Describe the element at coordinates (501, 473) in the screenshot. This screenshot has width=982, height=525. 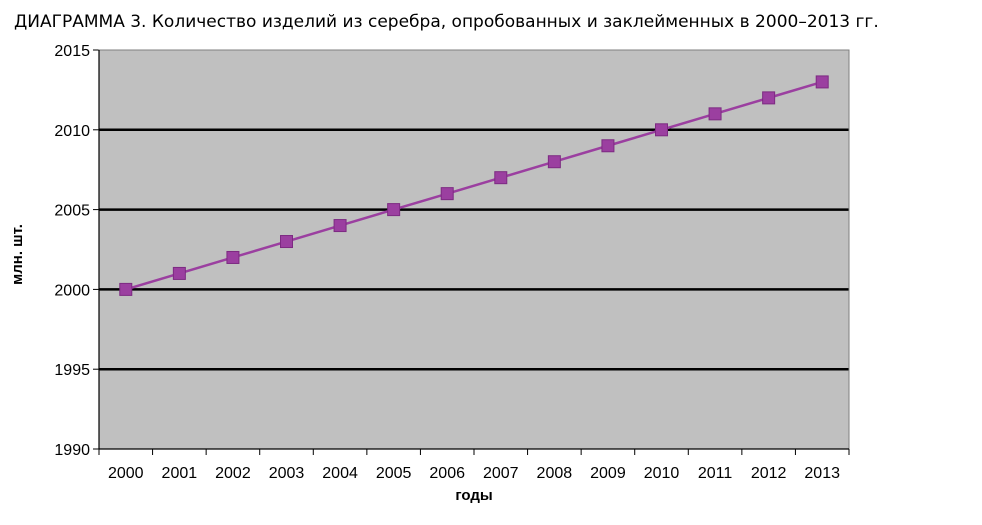
I see `x-tick-label: 2007` at that location.